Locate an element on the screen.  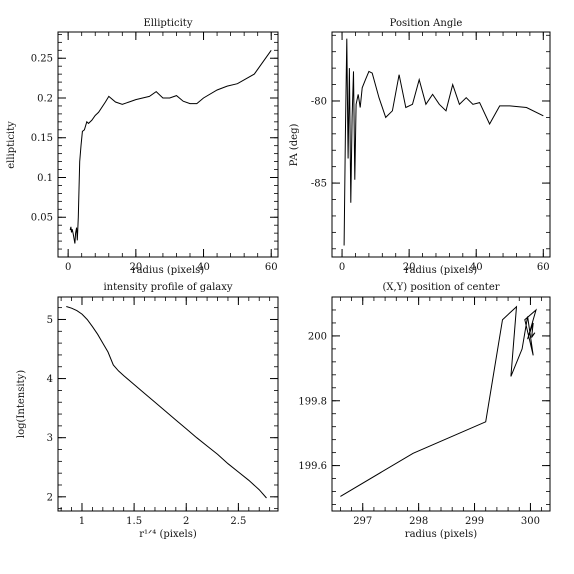
ellipticity-xlabel: radius (pixels) is located at coordinates (168, 270).